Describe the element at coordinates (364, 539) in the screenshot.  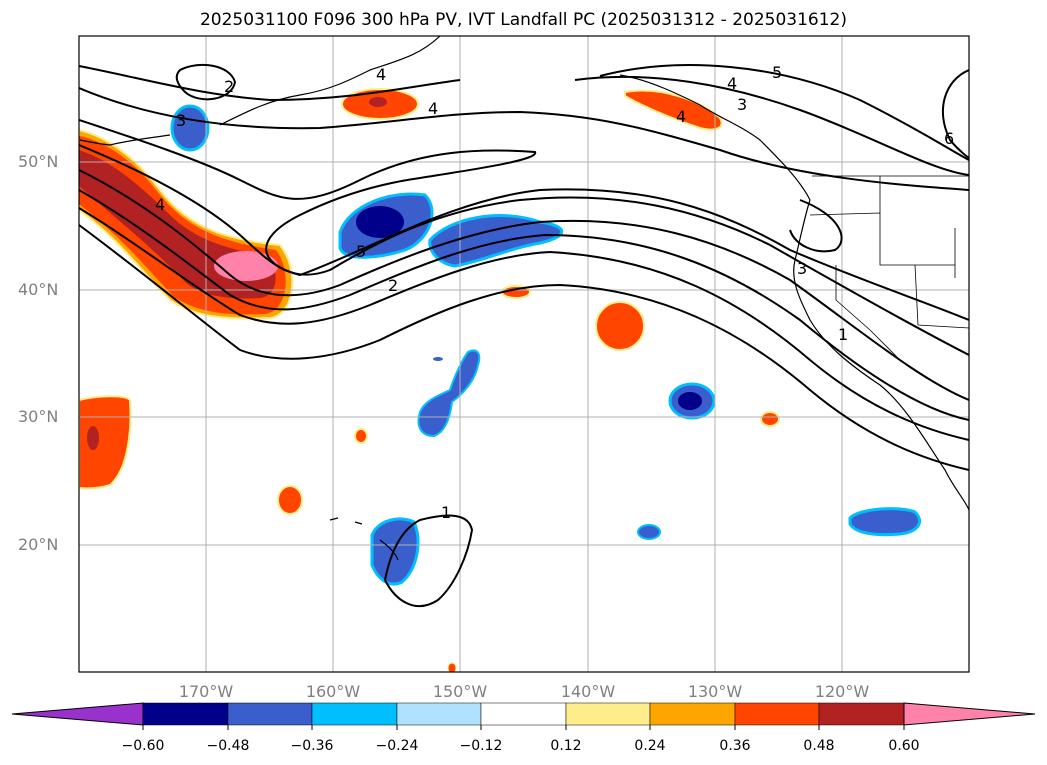
I see `hawaii-islands` at that location.